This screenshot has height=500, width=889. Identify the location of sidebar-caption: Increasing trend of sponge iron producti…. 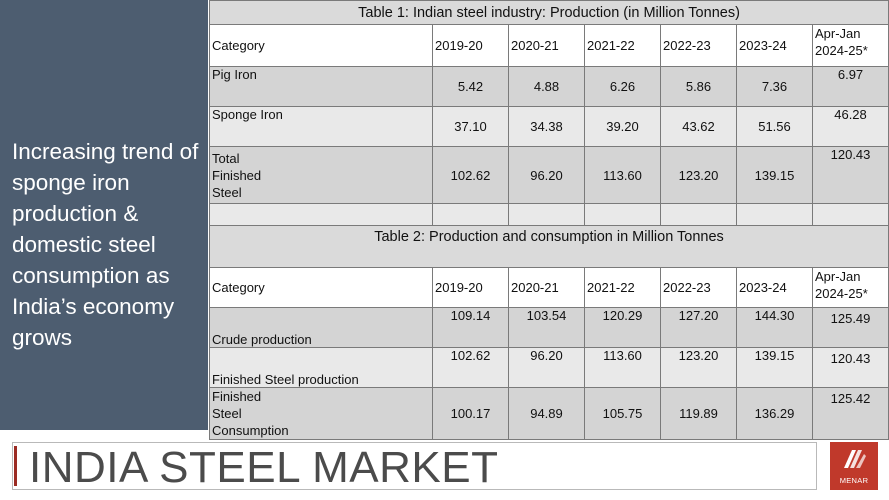
(105, 244).